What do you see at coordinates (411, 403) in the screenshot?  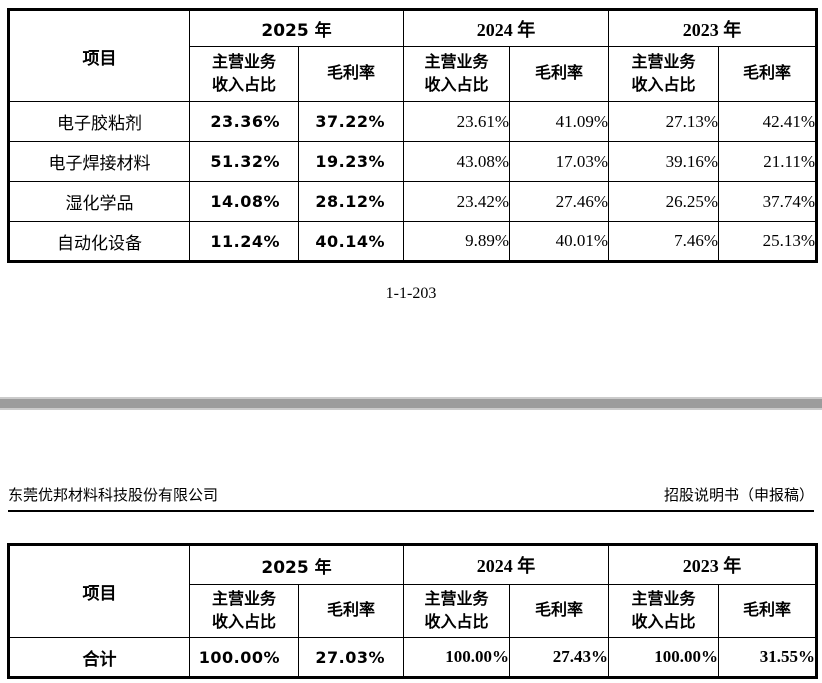 I see `page-break-divider` at bounding box center [411, 403].